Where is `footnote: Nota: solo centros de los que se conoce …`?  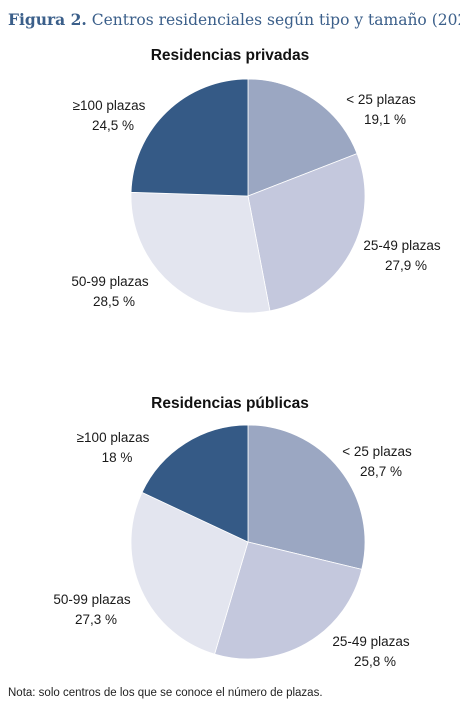 footnote: Nota: solo centros de los que se conoce … is located at coordinates (165, 693).